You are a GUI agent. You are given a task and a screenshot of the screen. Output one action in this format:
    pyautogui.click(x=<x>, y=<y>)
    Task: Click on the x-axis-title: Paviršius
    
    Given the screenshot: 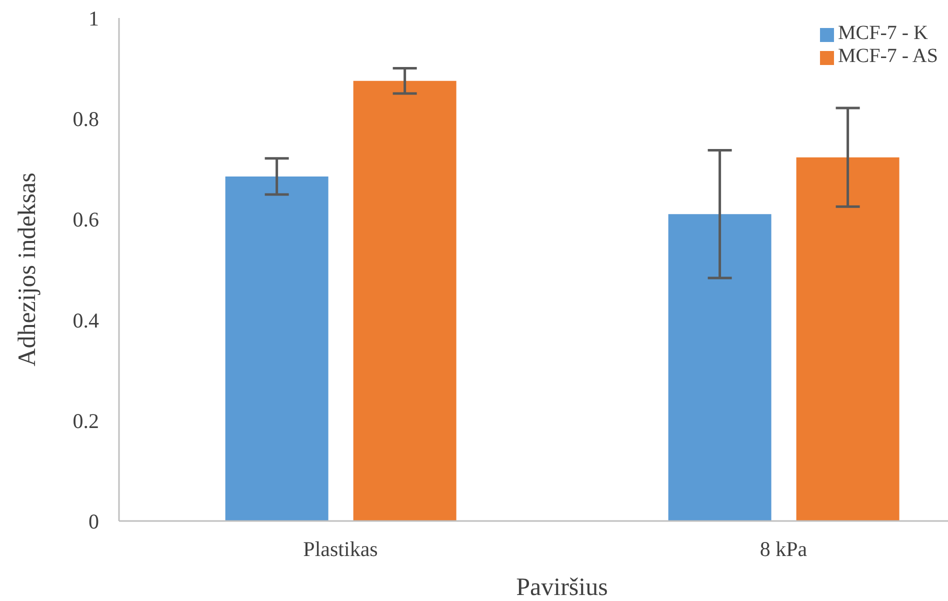 What is the action you would take?
    pyautogui.click(x=562, y=587)
    